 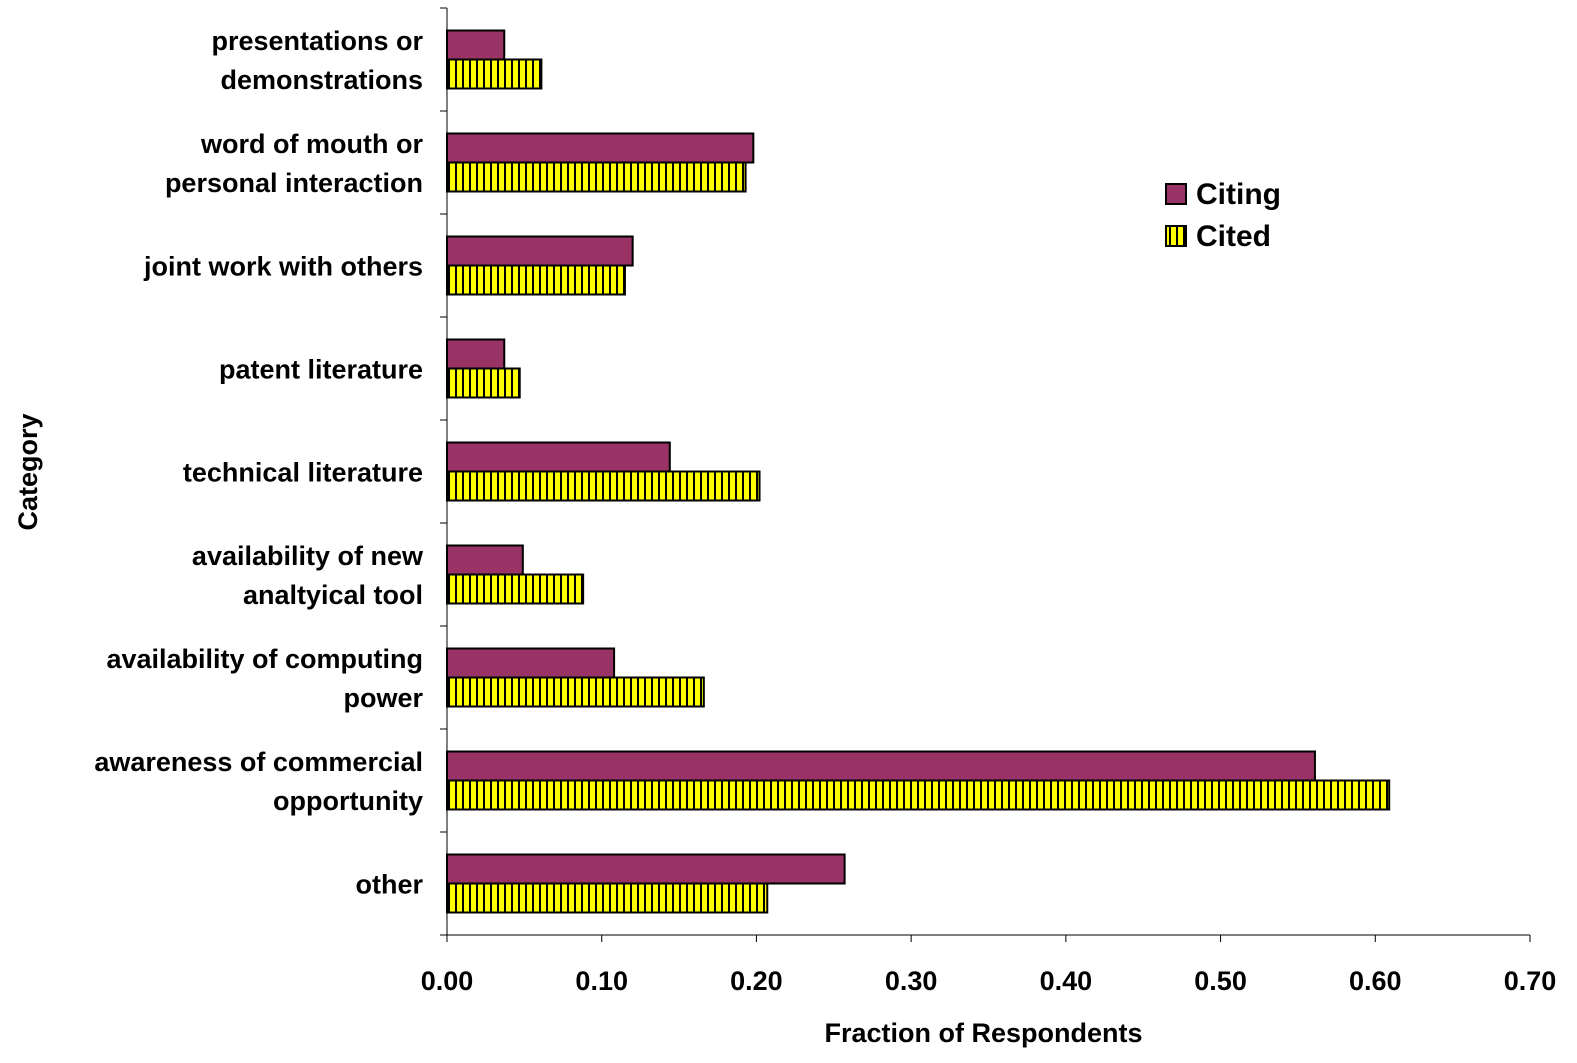 I want to click on y-axis-title: Category, so click(x=28, y=471).